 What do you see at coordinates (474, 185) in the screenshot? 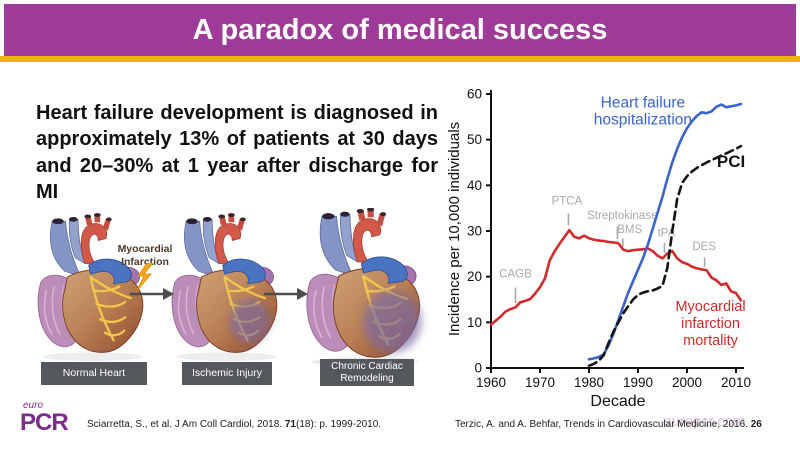
I see `y-tick-label: 40` at bounding box center [474, 185].